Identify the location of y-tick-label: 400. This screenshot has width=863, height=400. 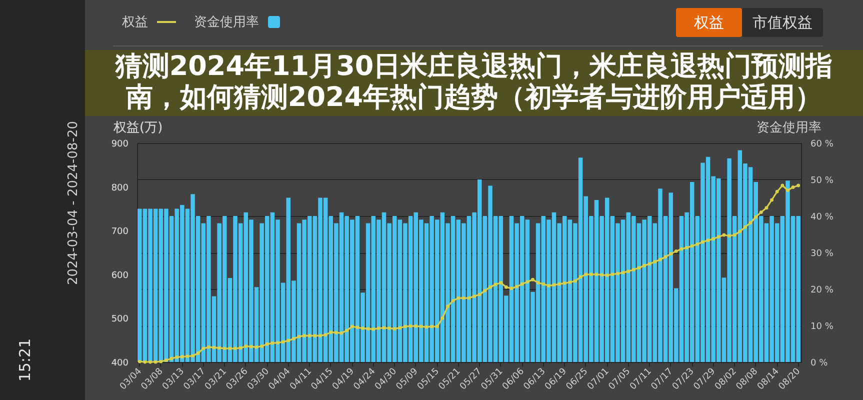
(120, 363).